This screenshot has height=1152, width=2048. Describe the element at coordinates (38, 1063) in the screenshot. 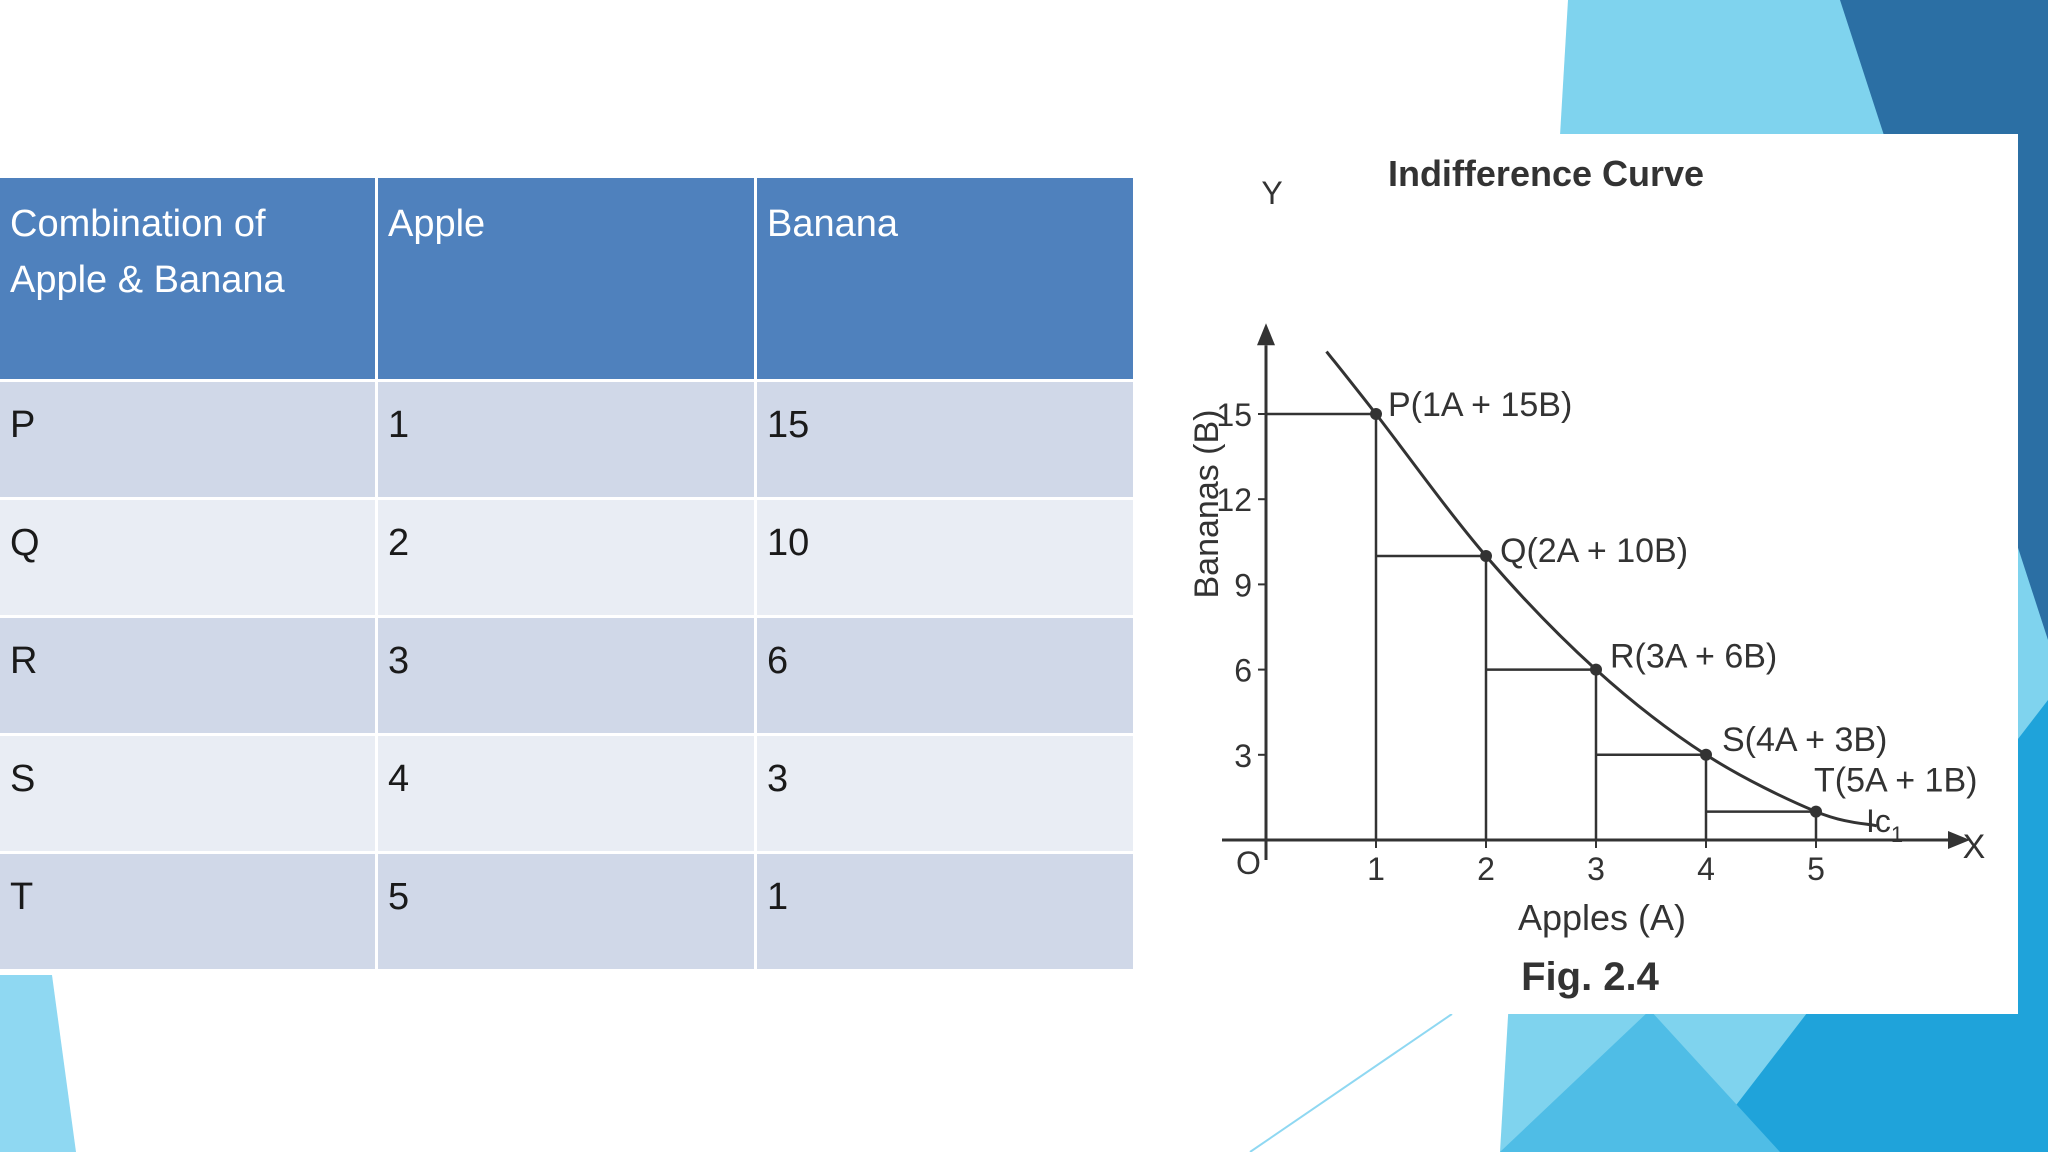

I see `deco-shape-left` at that location.